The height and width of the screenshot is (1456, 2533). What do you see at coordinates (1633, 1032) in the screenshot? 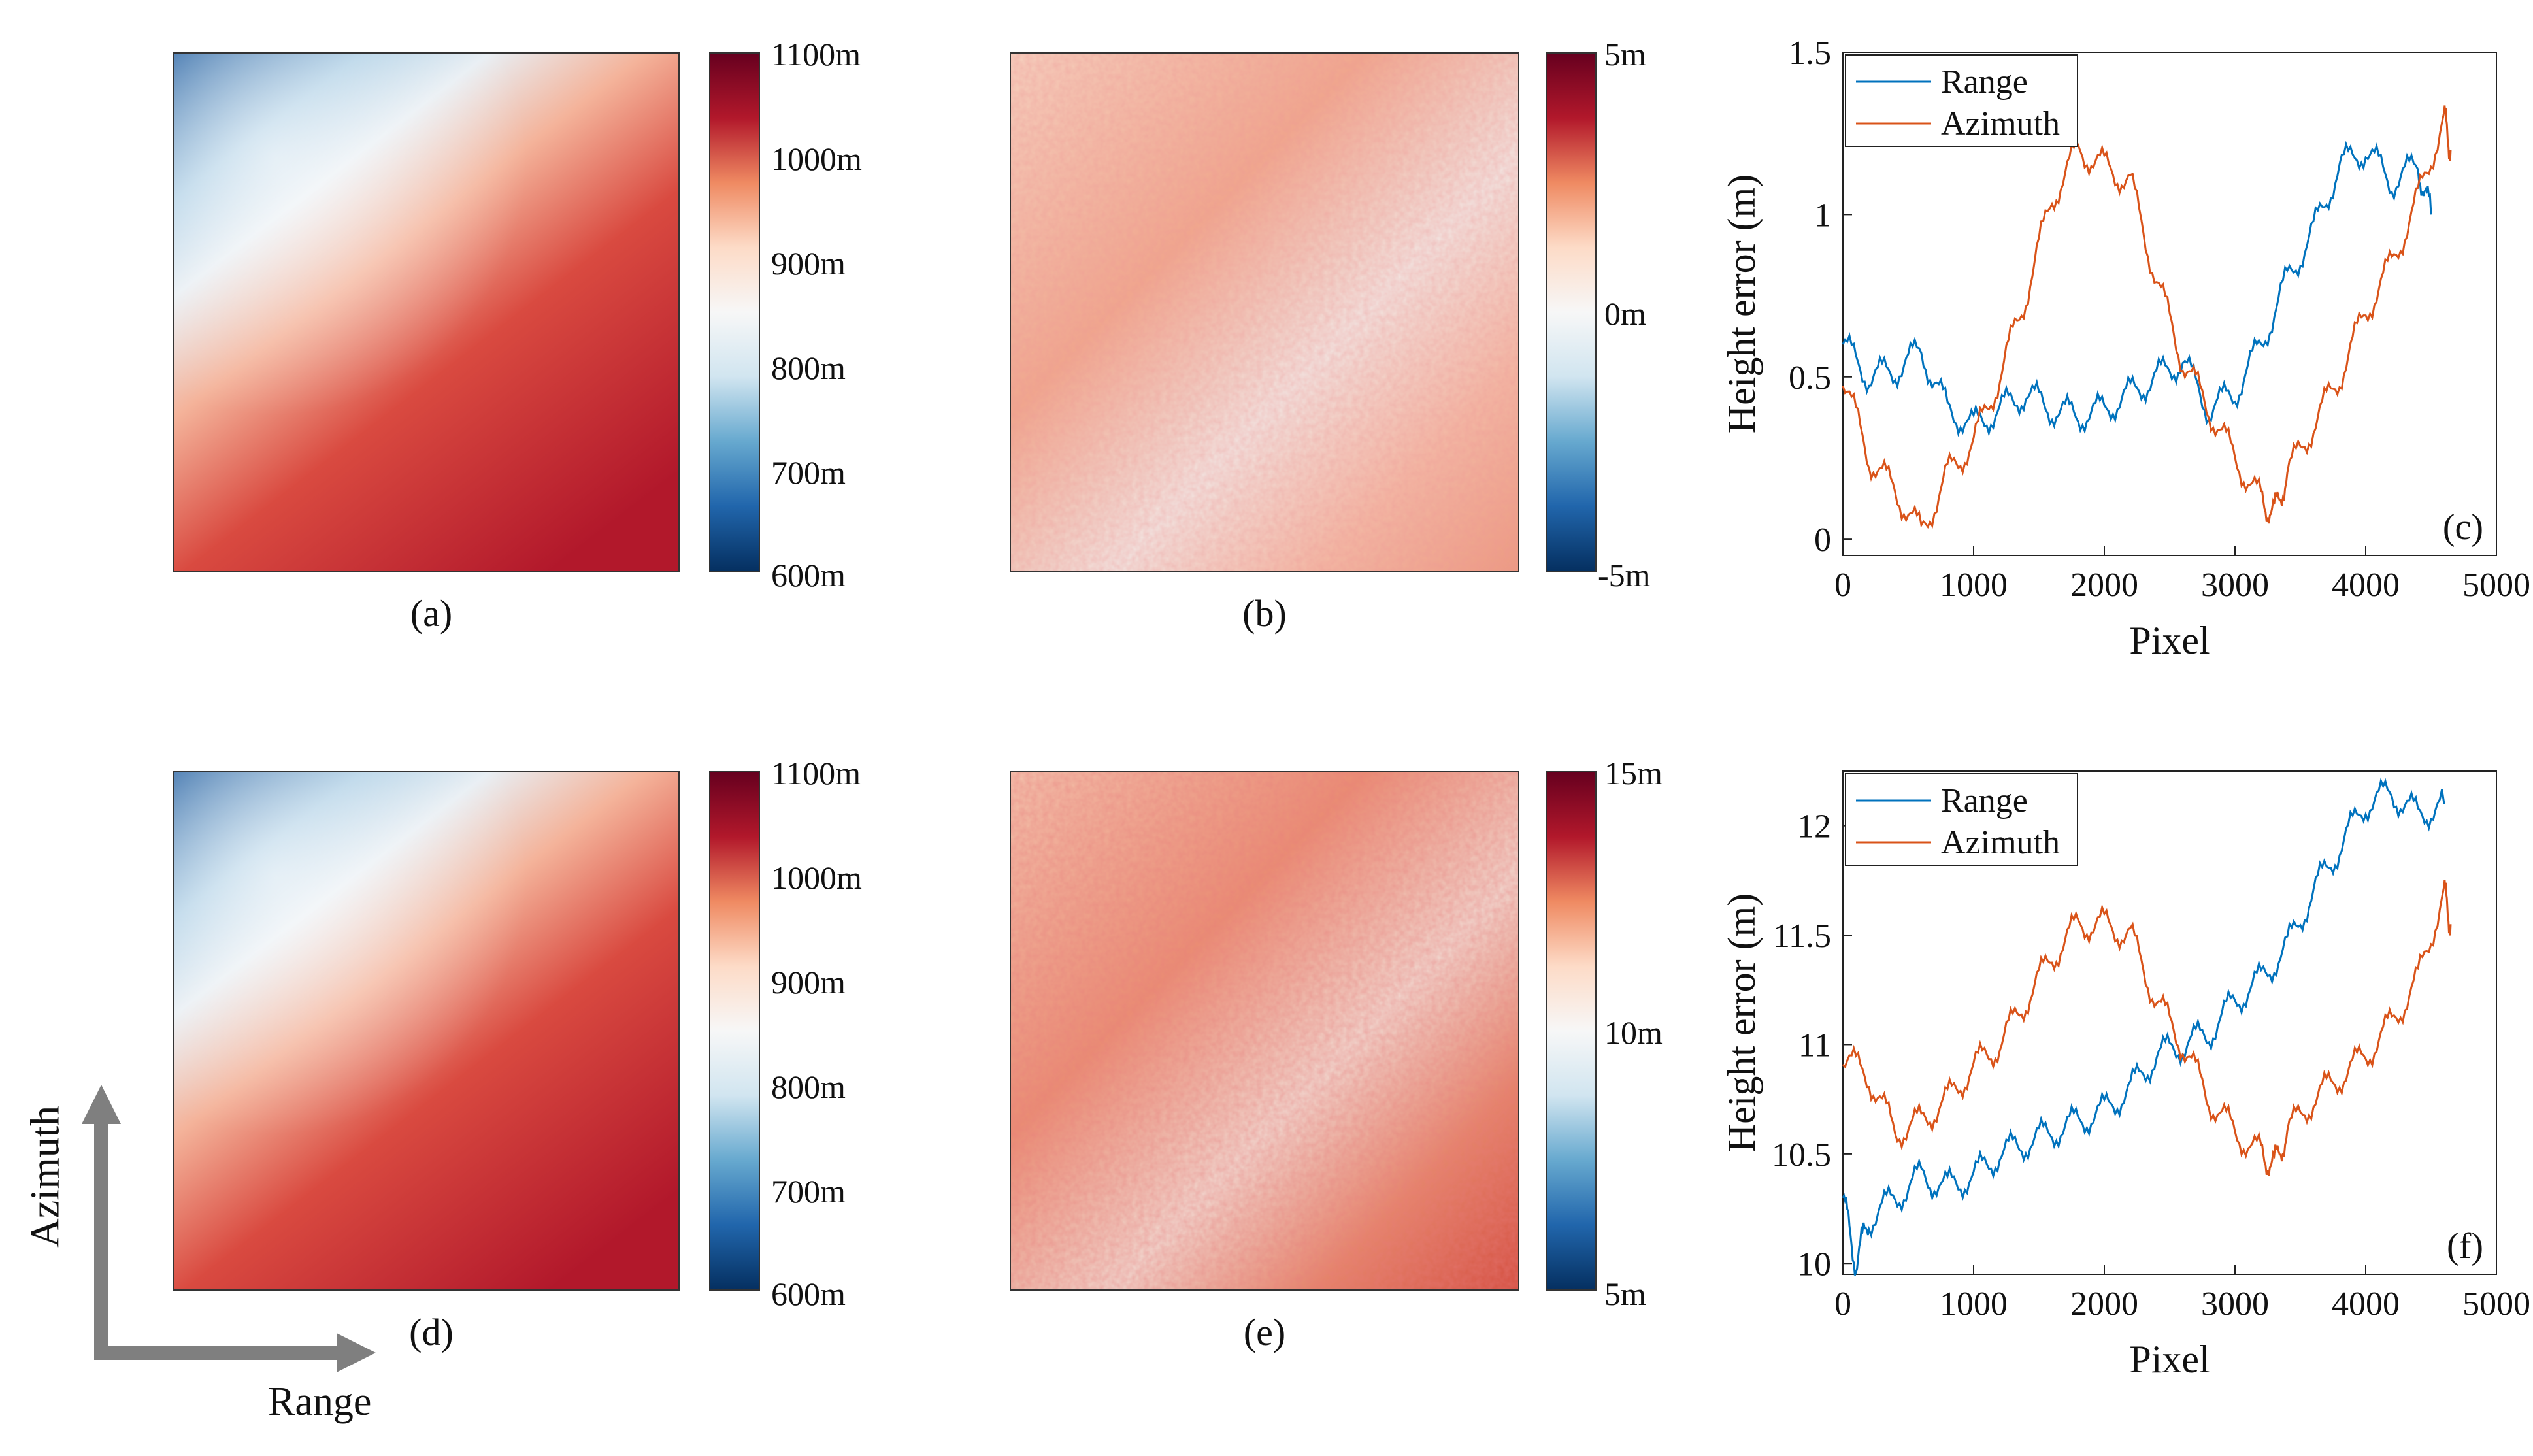
I see `colorbar-e-tick: 10m` at bounding box center [1633, 1032].